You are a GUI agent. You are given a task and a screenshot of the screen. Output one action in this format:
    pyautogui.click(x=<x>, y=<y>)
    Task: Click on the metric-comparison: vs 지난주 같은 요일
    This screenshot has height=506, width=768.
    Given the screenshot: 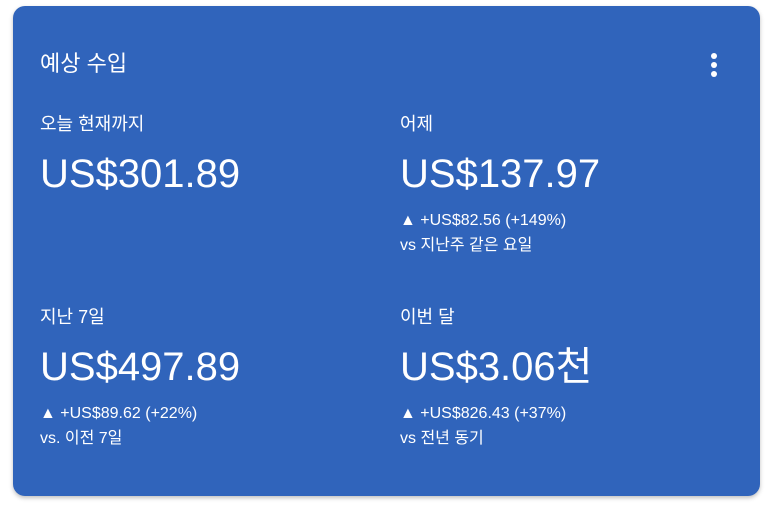 What is the action you would take?
    pyautogui.click(x=466, y=245)
    